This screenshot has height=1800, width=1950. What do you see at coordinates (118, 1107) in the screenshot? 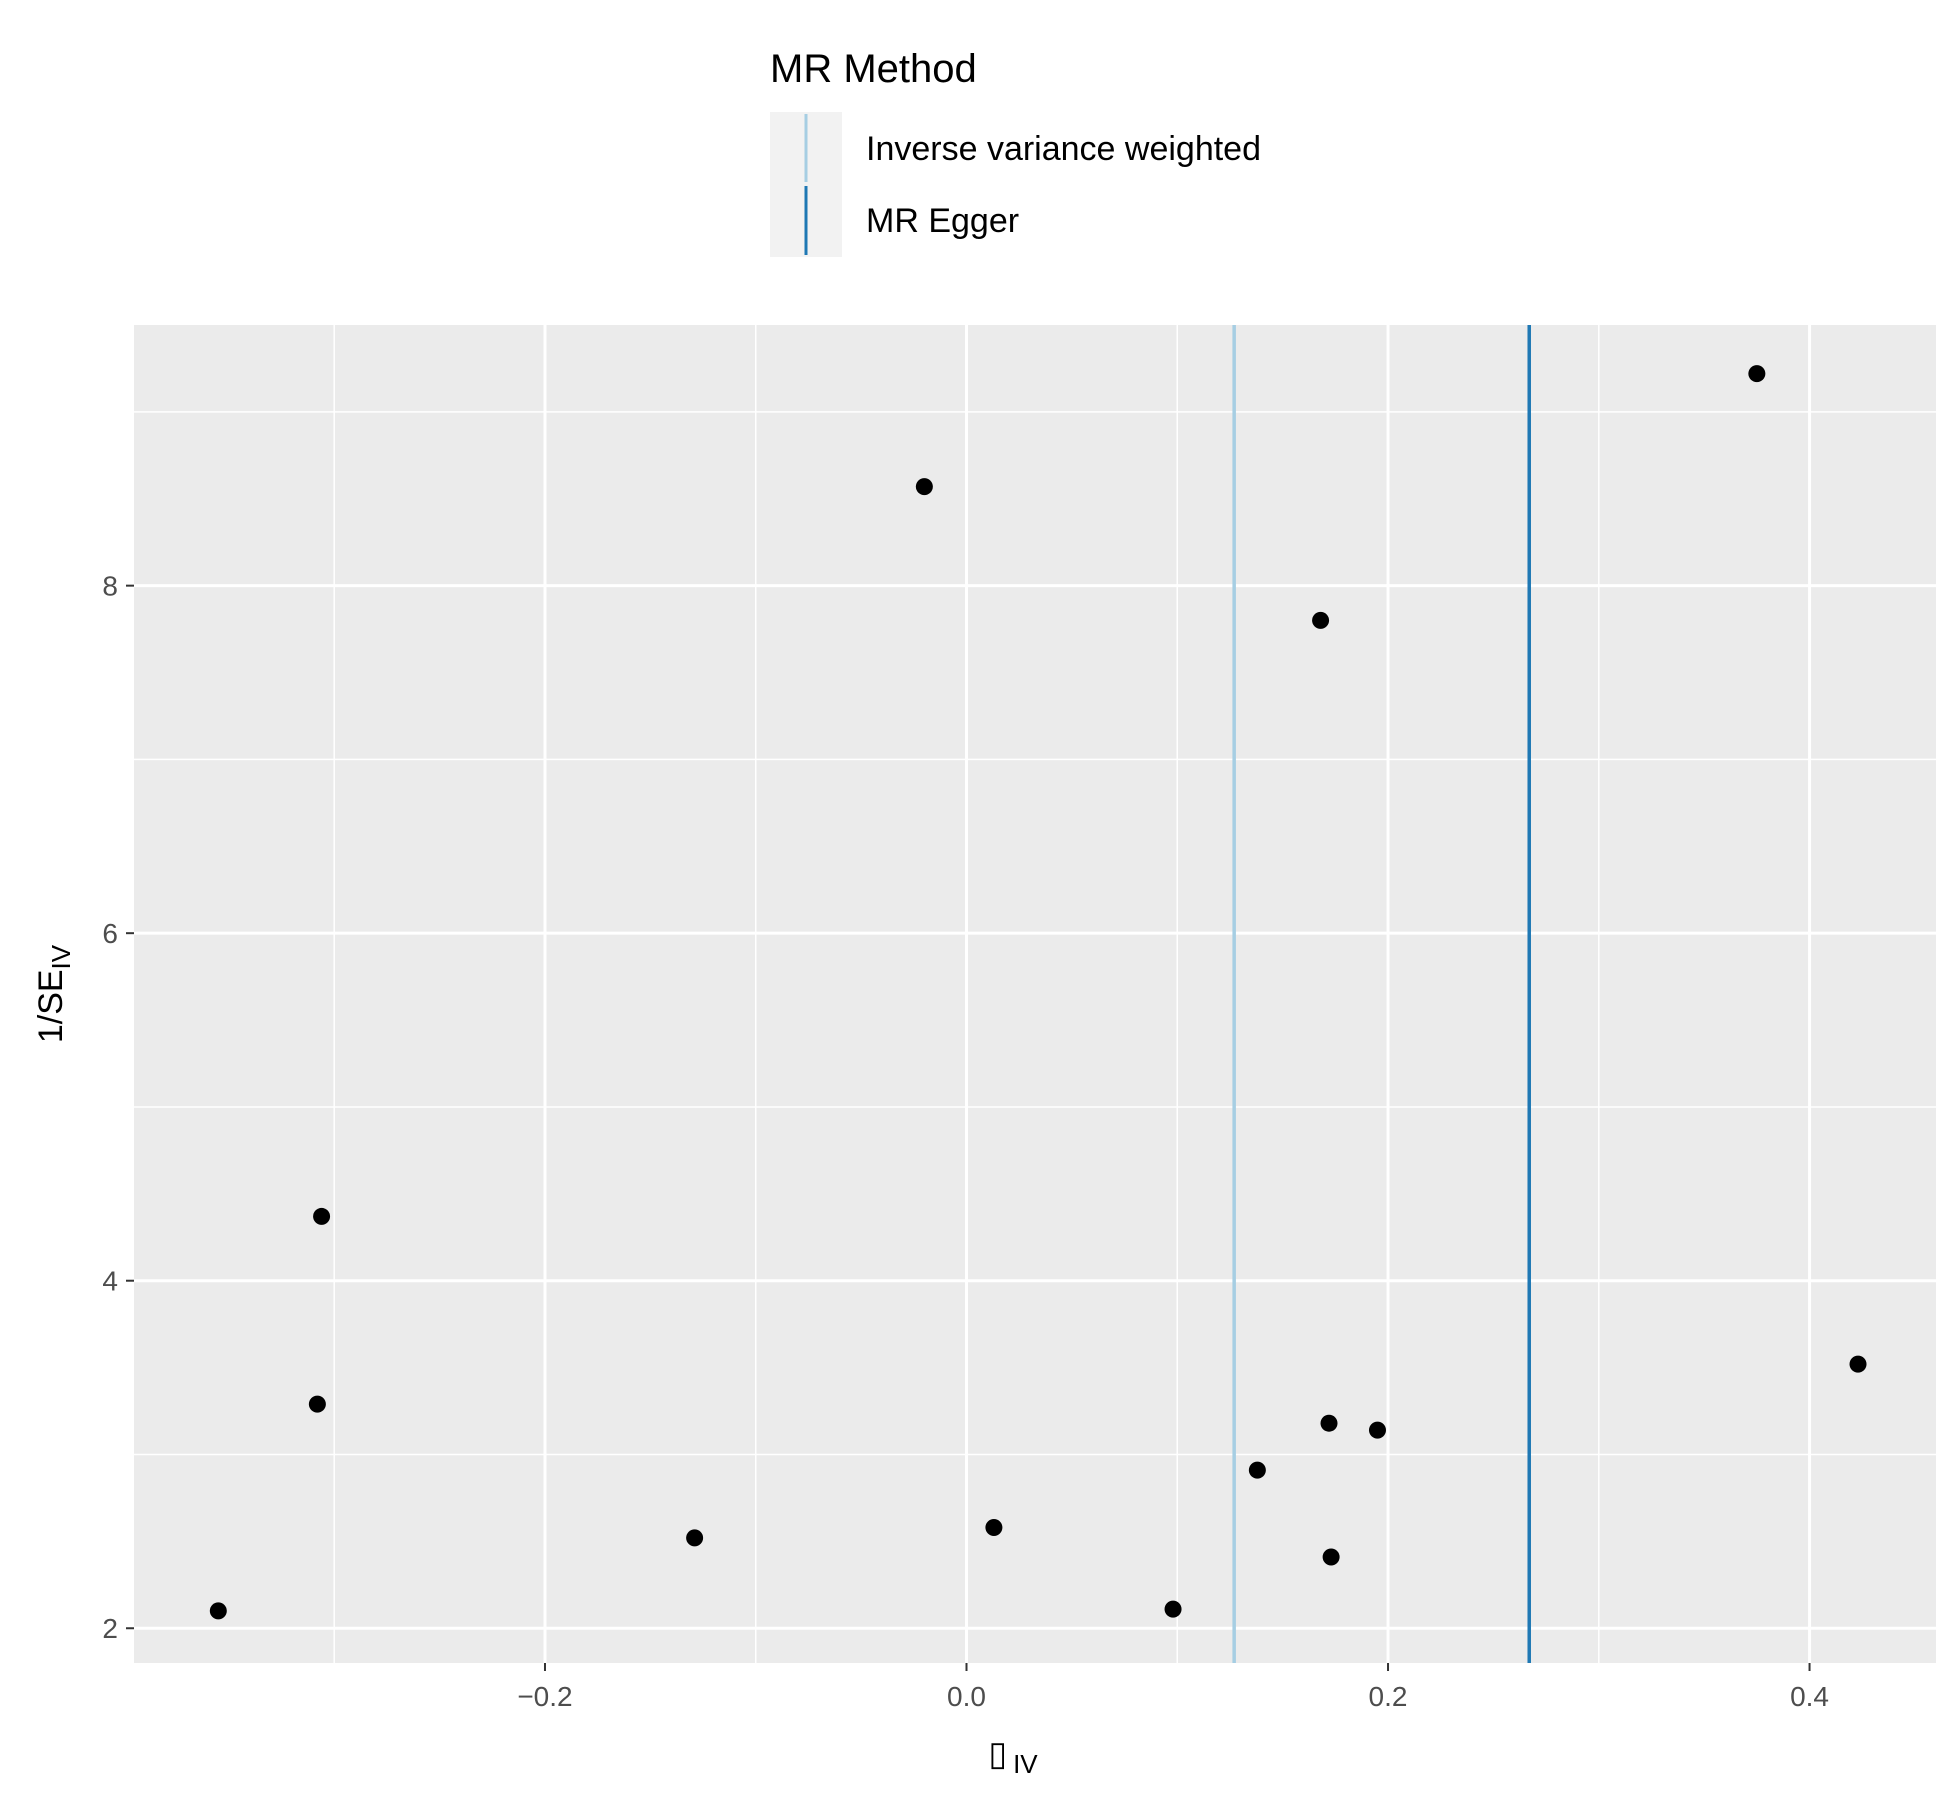
I see `y-axis: 2 4 6 8` at bounding box center [118, 1107].